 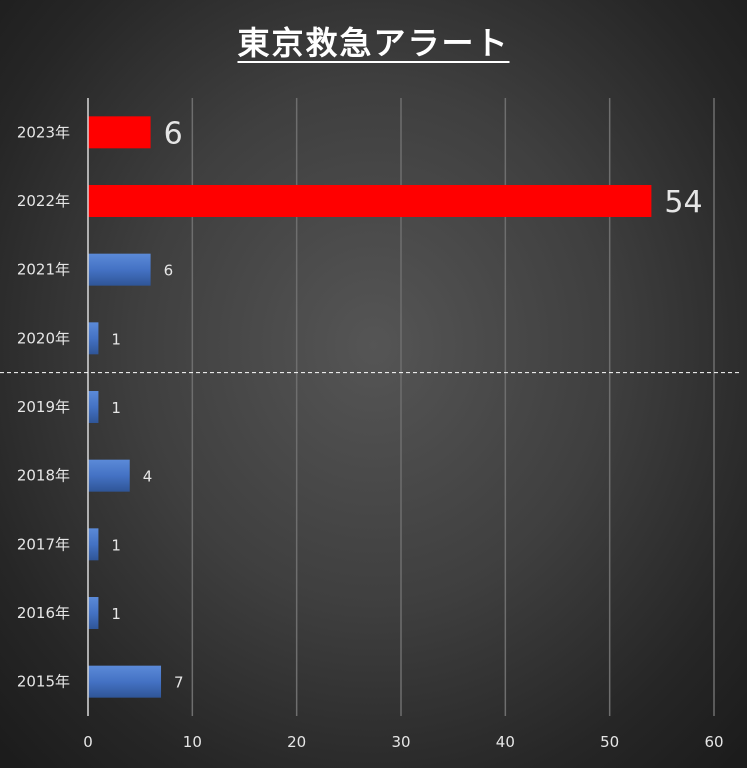 I want to click on y-category-label: 2017年, so click(x=43, y=544).